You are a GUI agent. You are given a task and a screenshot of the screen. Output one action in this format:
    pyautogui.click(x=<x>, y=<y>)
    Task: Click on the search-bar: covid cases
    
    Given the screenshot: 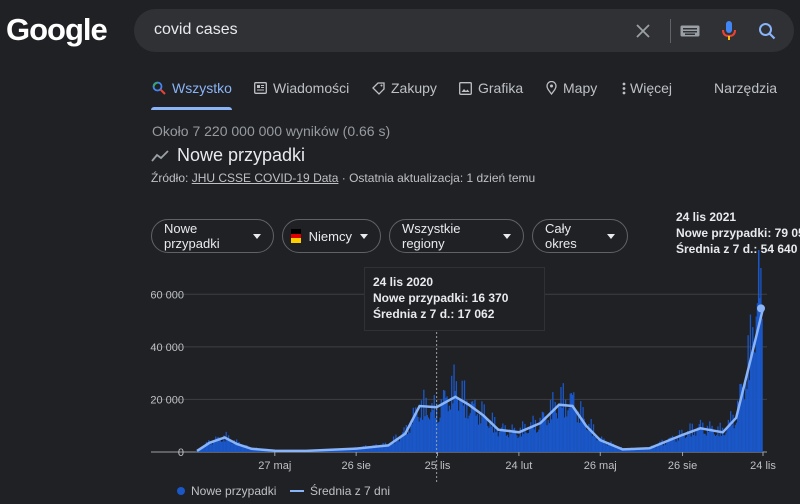 What is the action you would take?
    pyautogui.click(x=464, y=30)
    